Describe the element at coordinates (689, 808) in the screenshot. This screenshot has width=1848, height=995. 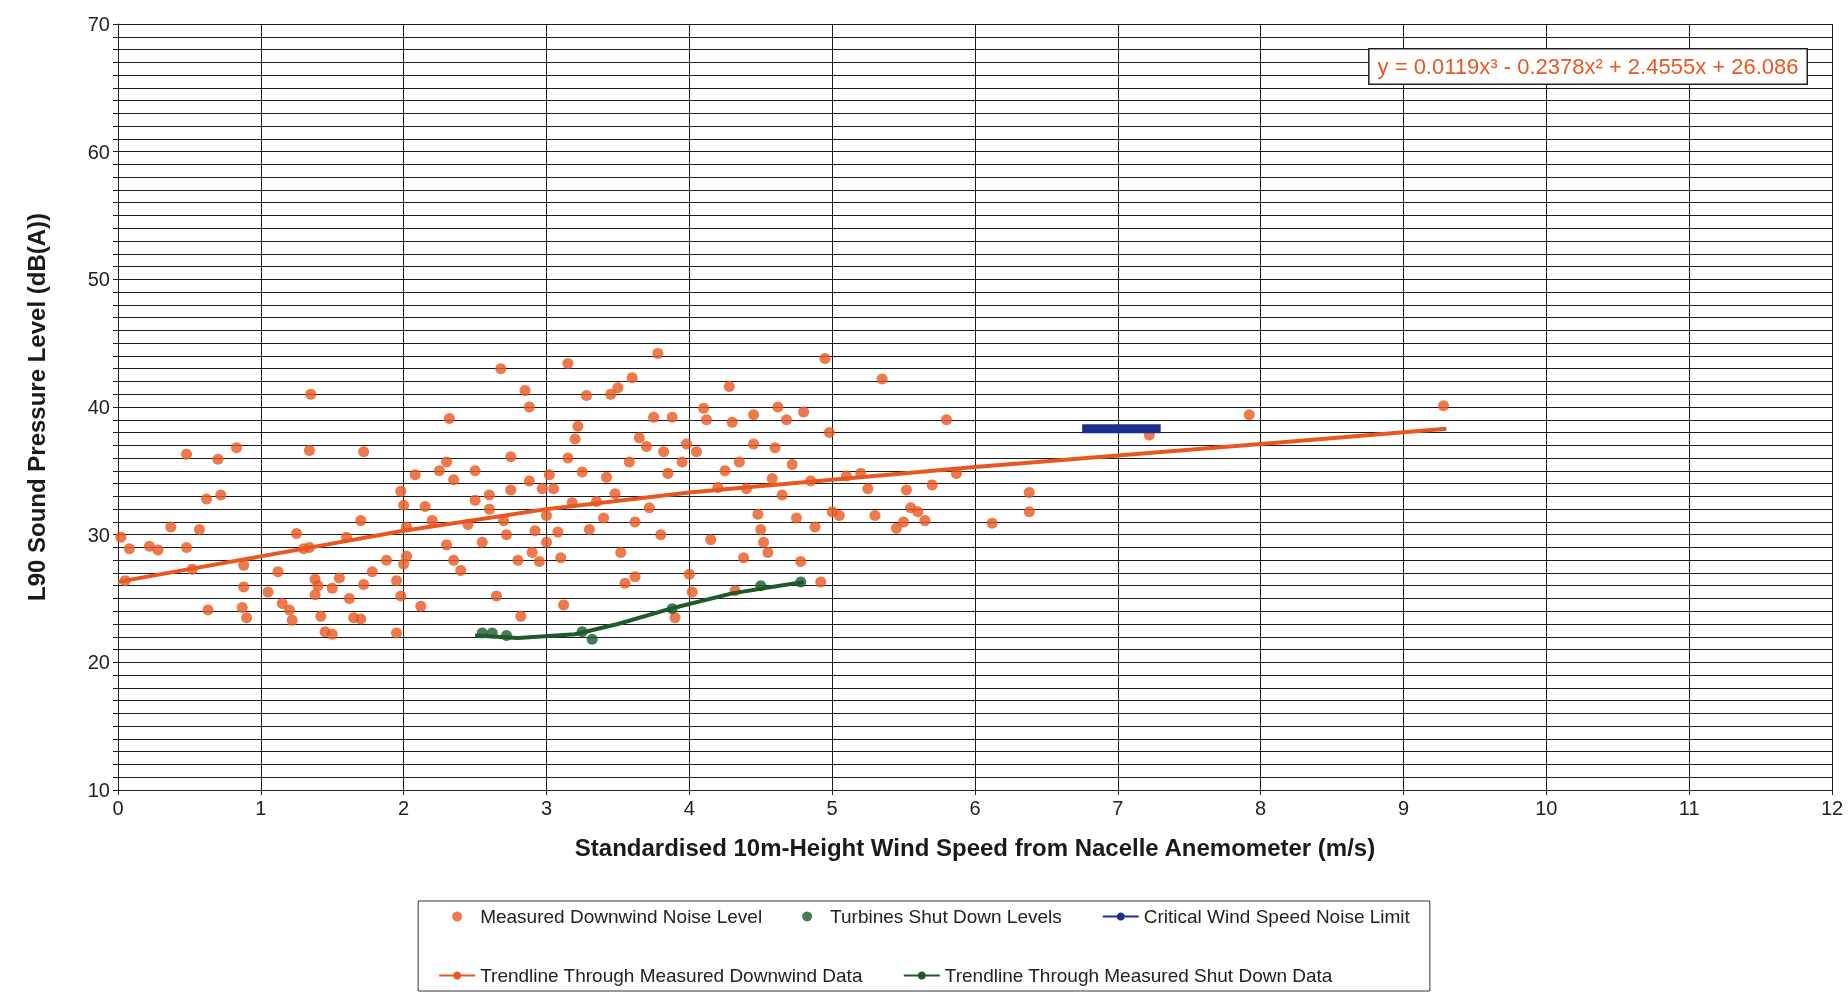
I see `x-tick-label: 4` at that location.